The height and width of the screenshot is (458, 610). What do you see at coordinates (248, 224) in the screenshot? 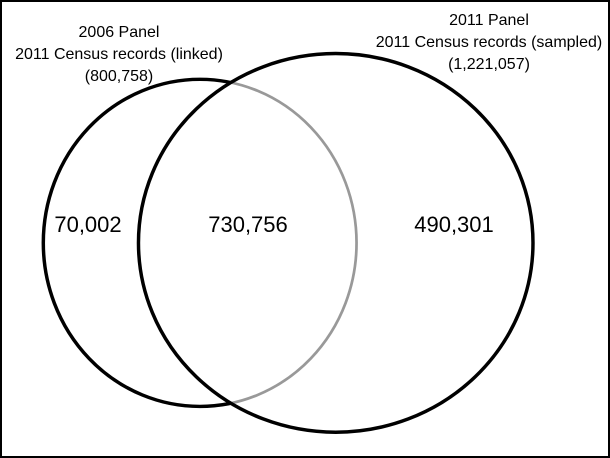
I see `overlap-count: 730,756` at bounding box center [248, 224].